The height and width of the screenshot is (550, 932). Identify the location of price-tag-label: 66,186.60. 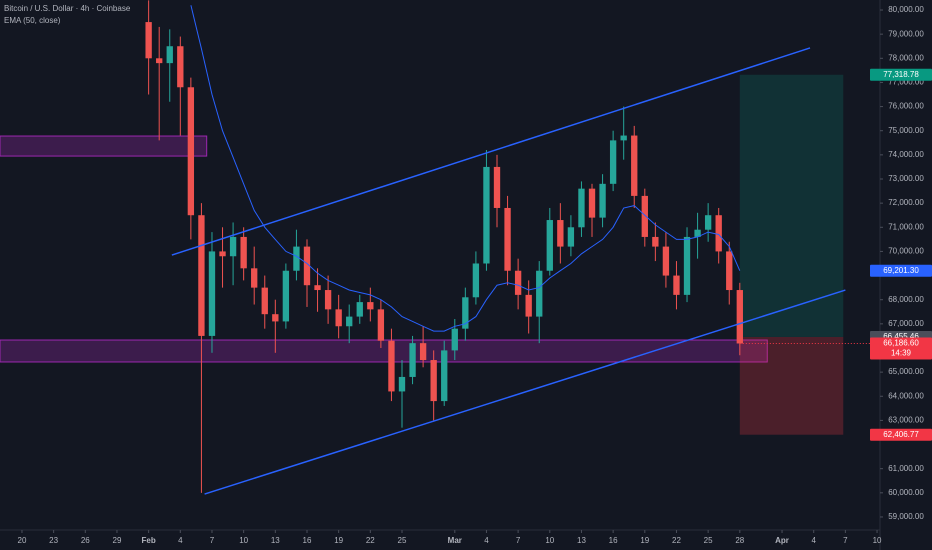
(901, 343).